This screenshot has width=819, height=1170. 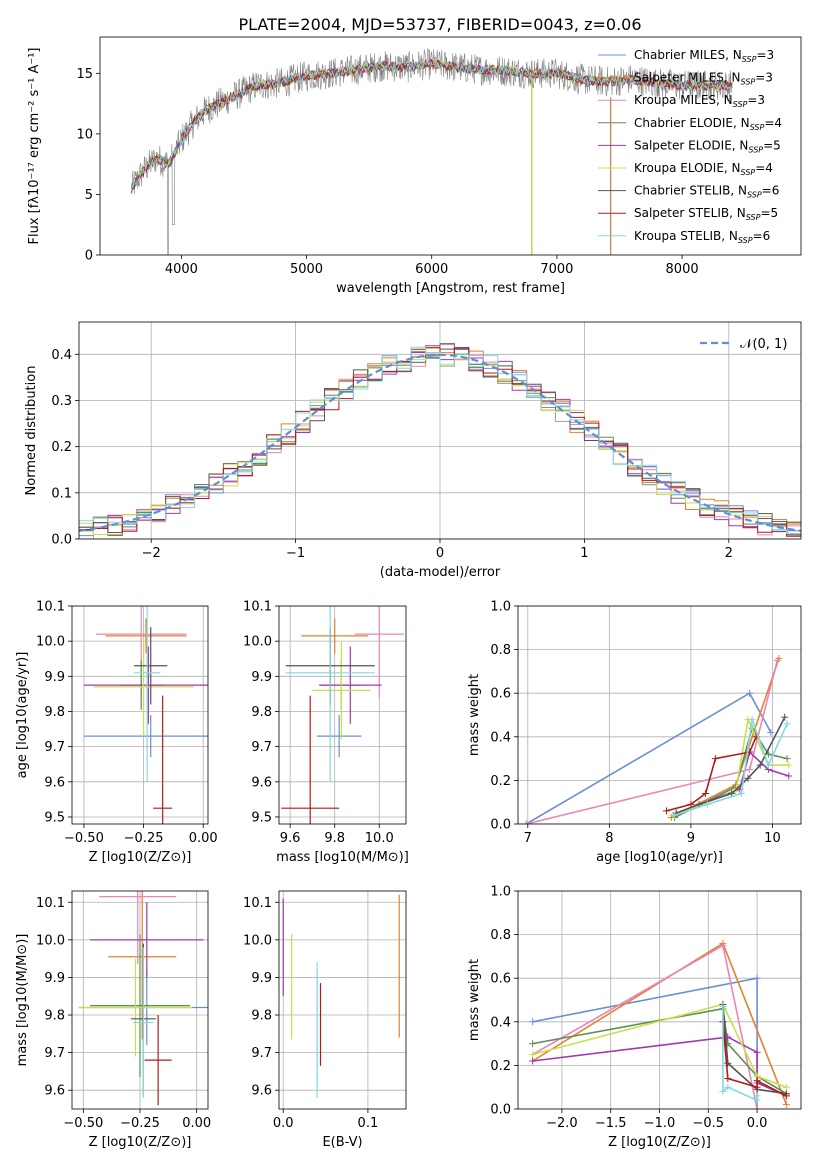 I want to click on y-axis-label: Flux [fλ10⁻¹⁷ erg cm⁻² s⁻¹ A⁻¹], so click(x=34, y=146).